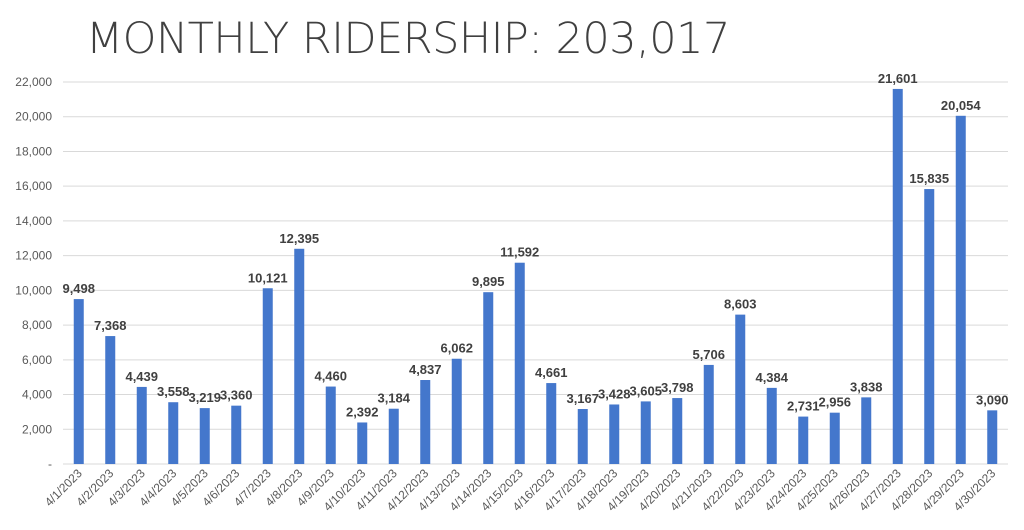 Image resolution: width=1024 pixels, height=530 pixels. What do you see at coordinates (33, 186) in the screenshot?
I see `y-tick-label: 16,000` at bounding box center [33, 186].